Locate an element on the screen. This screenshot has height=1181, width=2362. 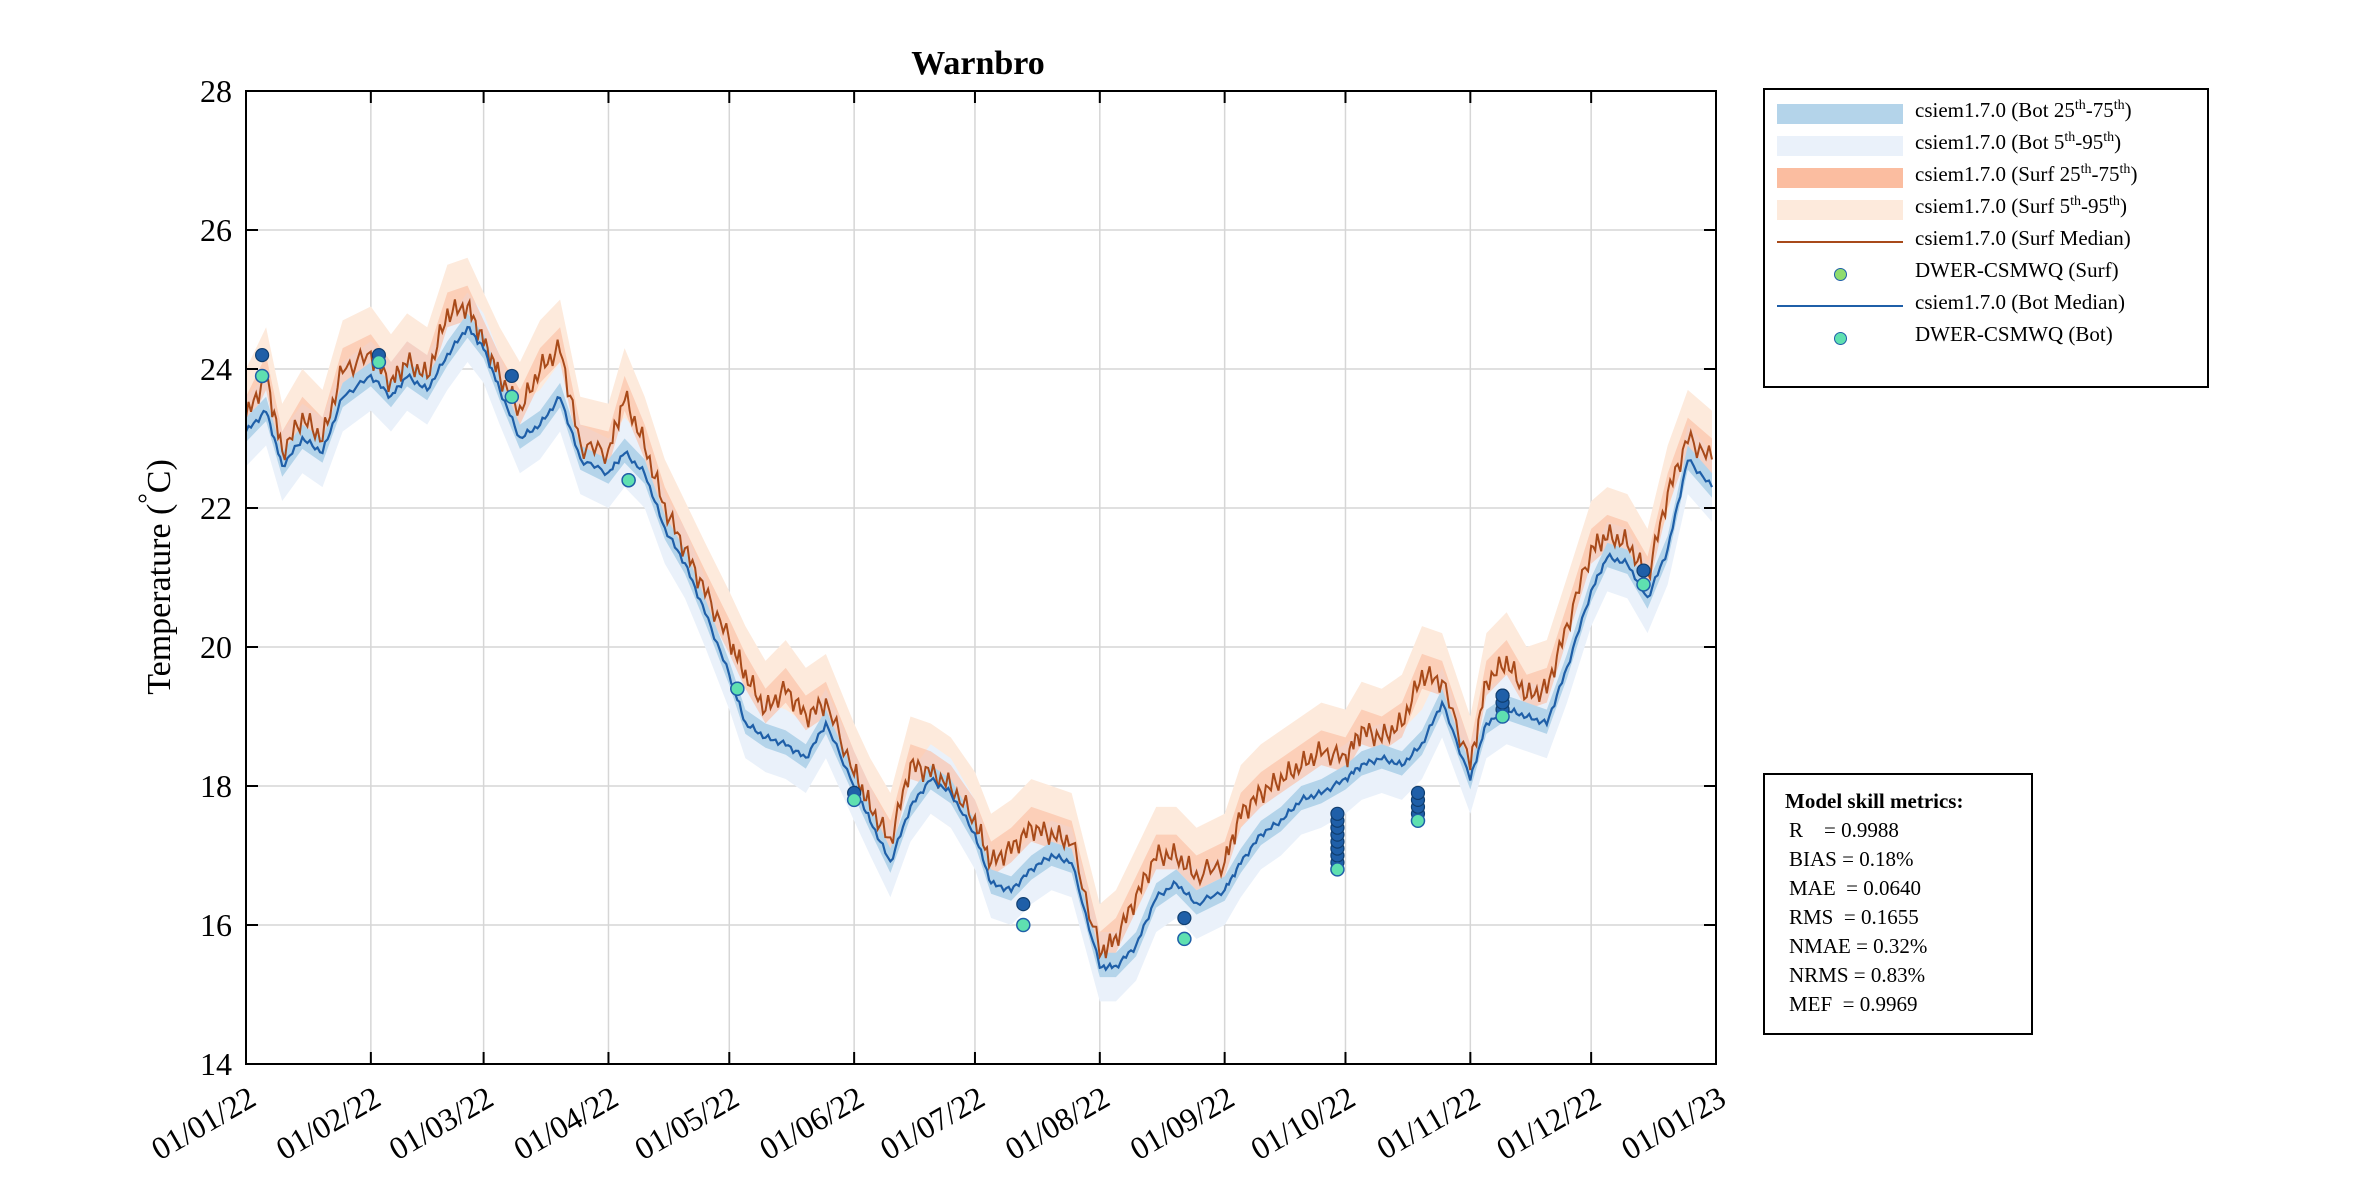
legend-item: csiem1.7.0 (Surf 5th-95th) is located at coordinates (1986, 208).